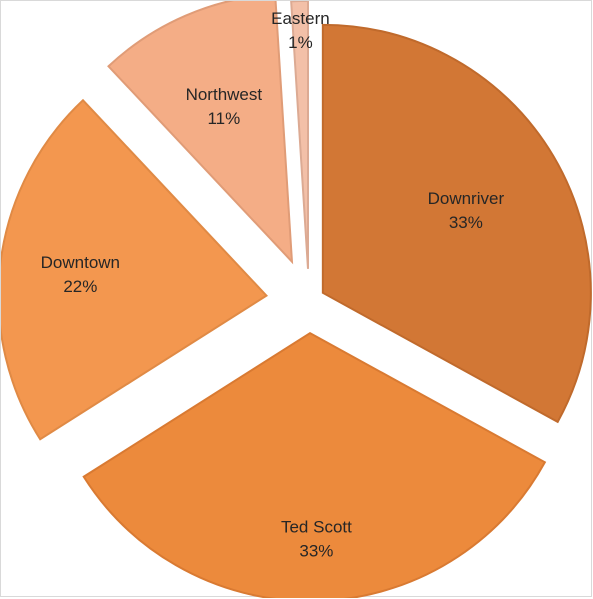 The width and height of the screenshot is (593, 599). Describe the element at coordinates (466, 198) in the screenshot. I see `slice-category-label: Downriver` at that location.